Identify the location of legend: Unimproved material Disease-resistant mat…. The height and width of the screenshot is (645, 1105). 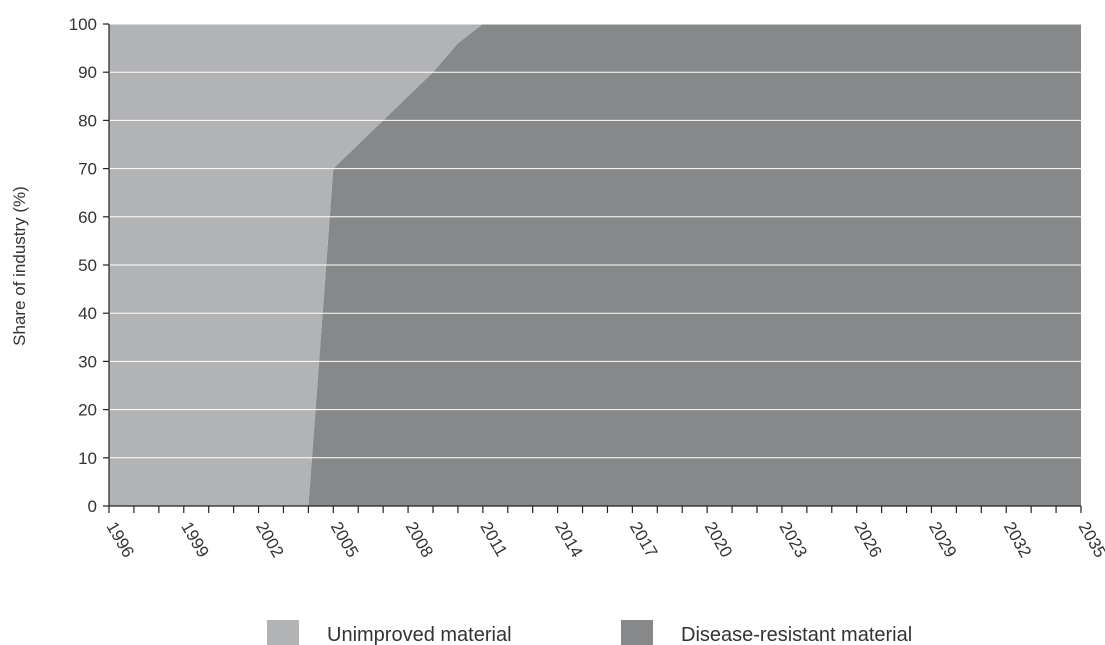
(589, 632).